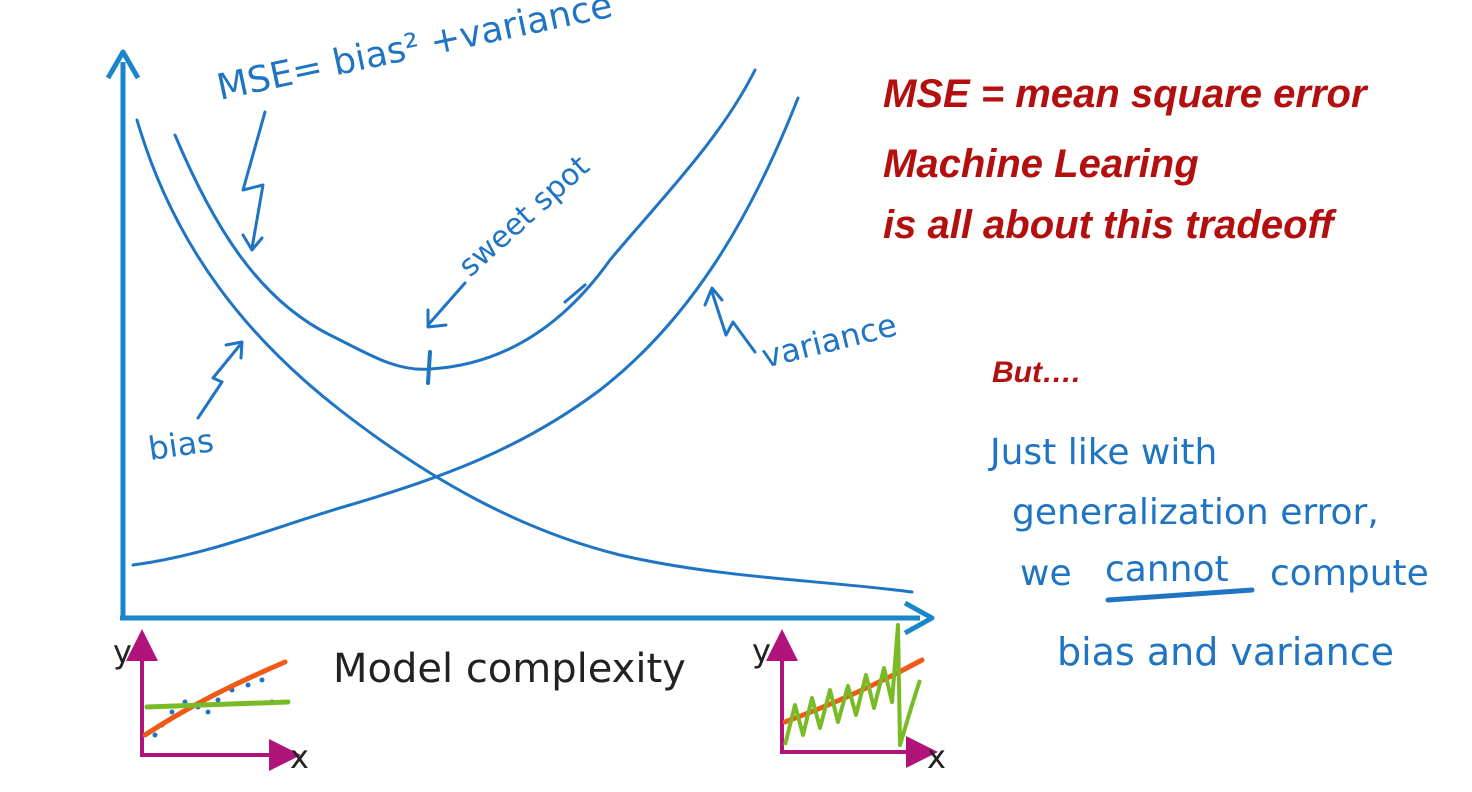  Describe the element at coordinates (254, 181) in the screenshot. I see `mse-pointer` at that location.